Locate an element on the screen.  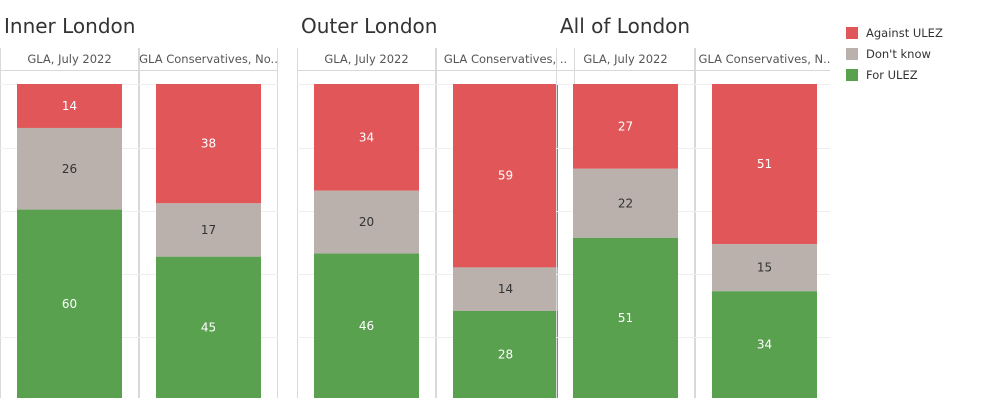
data-label: 17 is located at coordinates (208, 230).